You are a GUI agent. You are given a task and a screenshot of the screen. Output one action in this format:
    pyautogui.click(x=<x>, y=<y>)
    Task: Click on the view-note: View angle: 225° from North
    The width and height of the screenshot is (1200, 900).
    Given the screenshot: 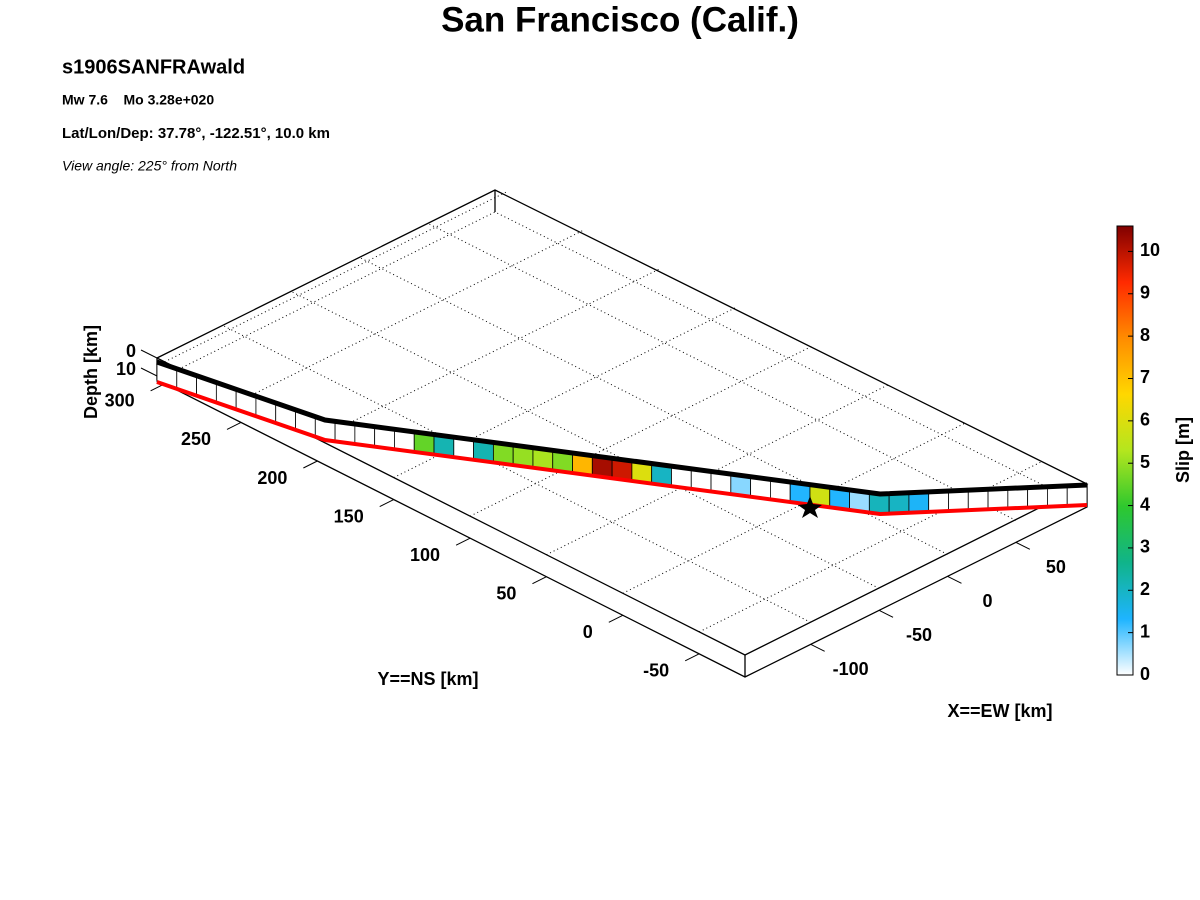 What is the action you would take?
    pyautogui.click(x=149, y=166)
    